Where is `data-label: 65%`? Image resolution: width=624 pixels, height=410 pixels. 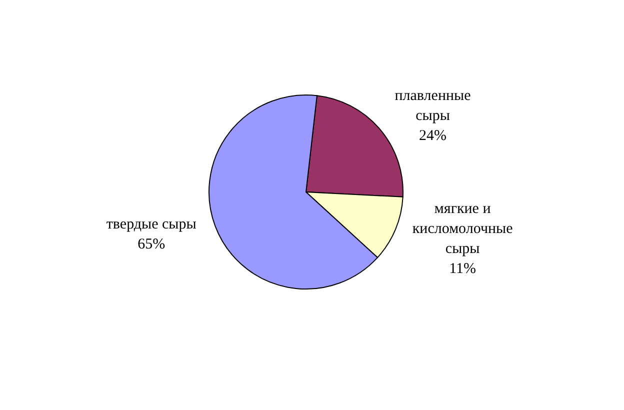
data-label: 65% is located at coordinates (152, 244).